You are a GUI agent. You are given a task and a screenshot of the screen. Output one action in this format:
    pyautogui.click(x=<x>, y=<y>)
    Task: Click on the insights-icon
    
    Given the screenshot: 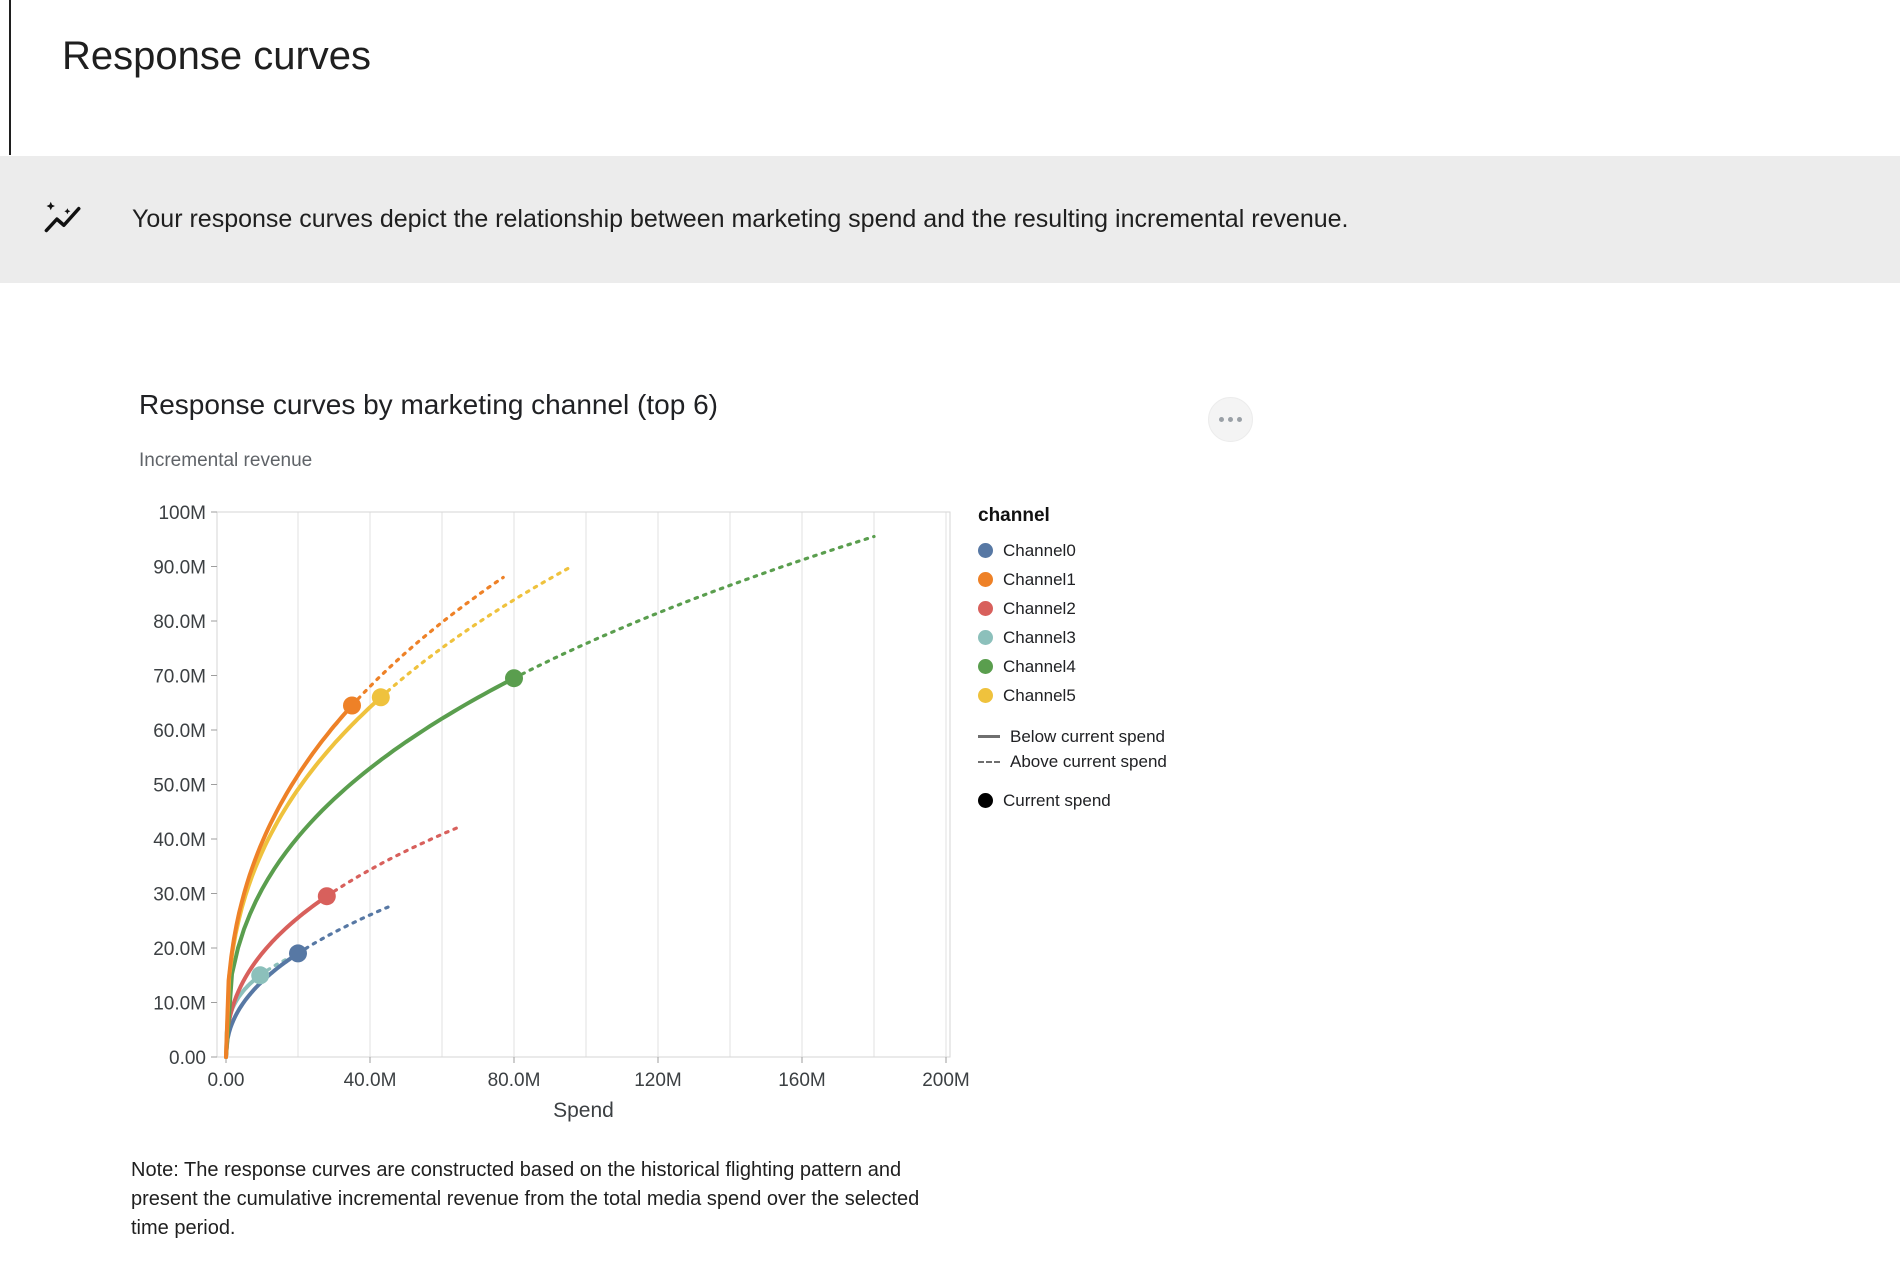 What is the action you would take?
    pyautogui.click(x=62, y=216)
    